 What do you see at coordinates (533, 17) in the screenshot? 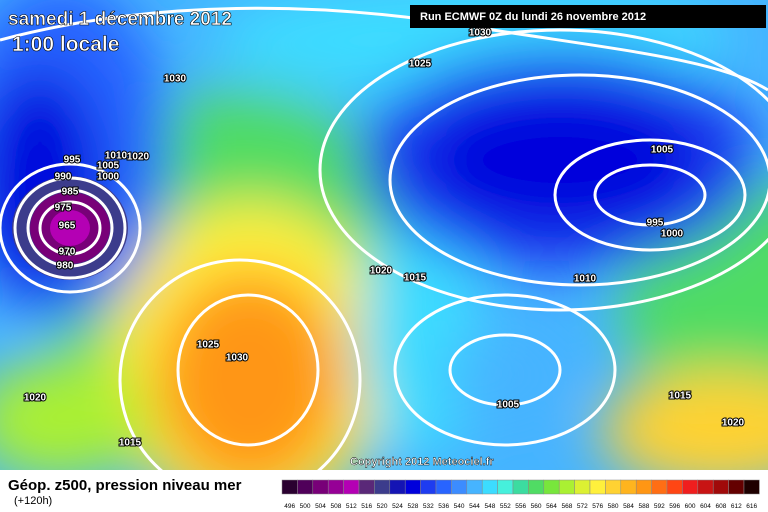
I see `run-info: Run ECMWF 0Z du lundi 26 novembre 2012` at bounding box center [533, 17].